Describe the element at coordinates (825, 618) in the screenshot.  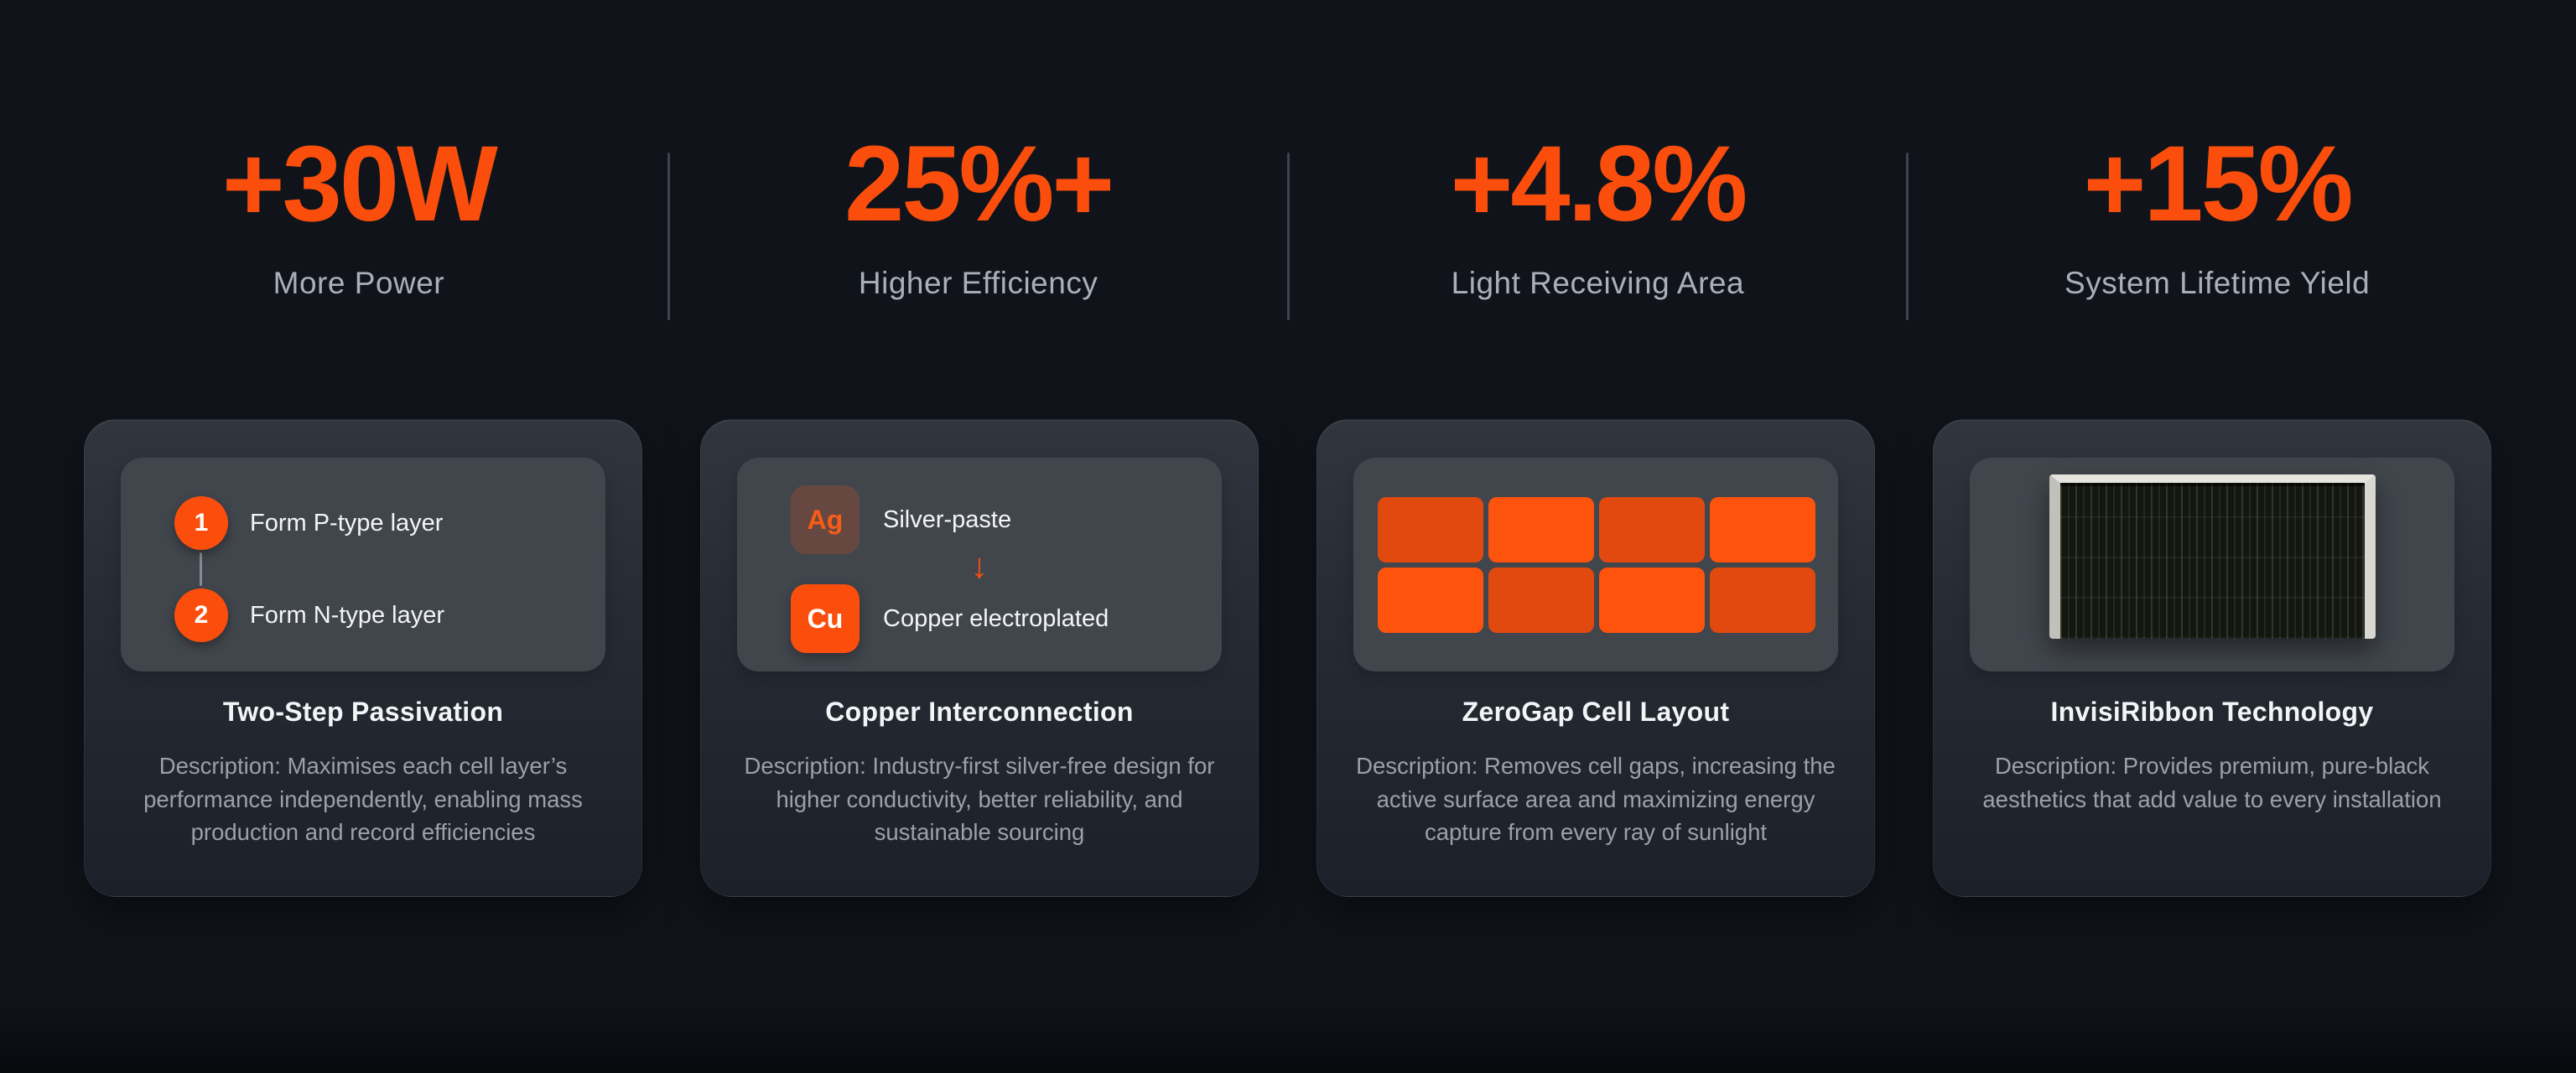
I see `copper-cu-chip: Cu` at that location.